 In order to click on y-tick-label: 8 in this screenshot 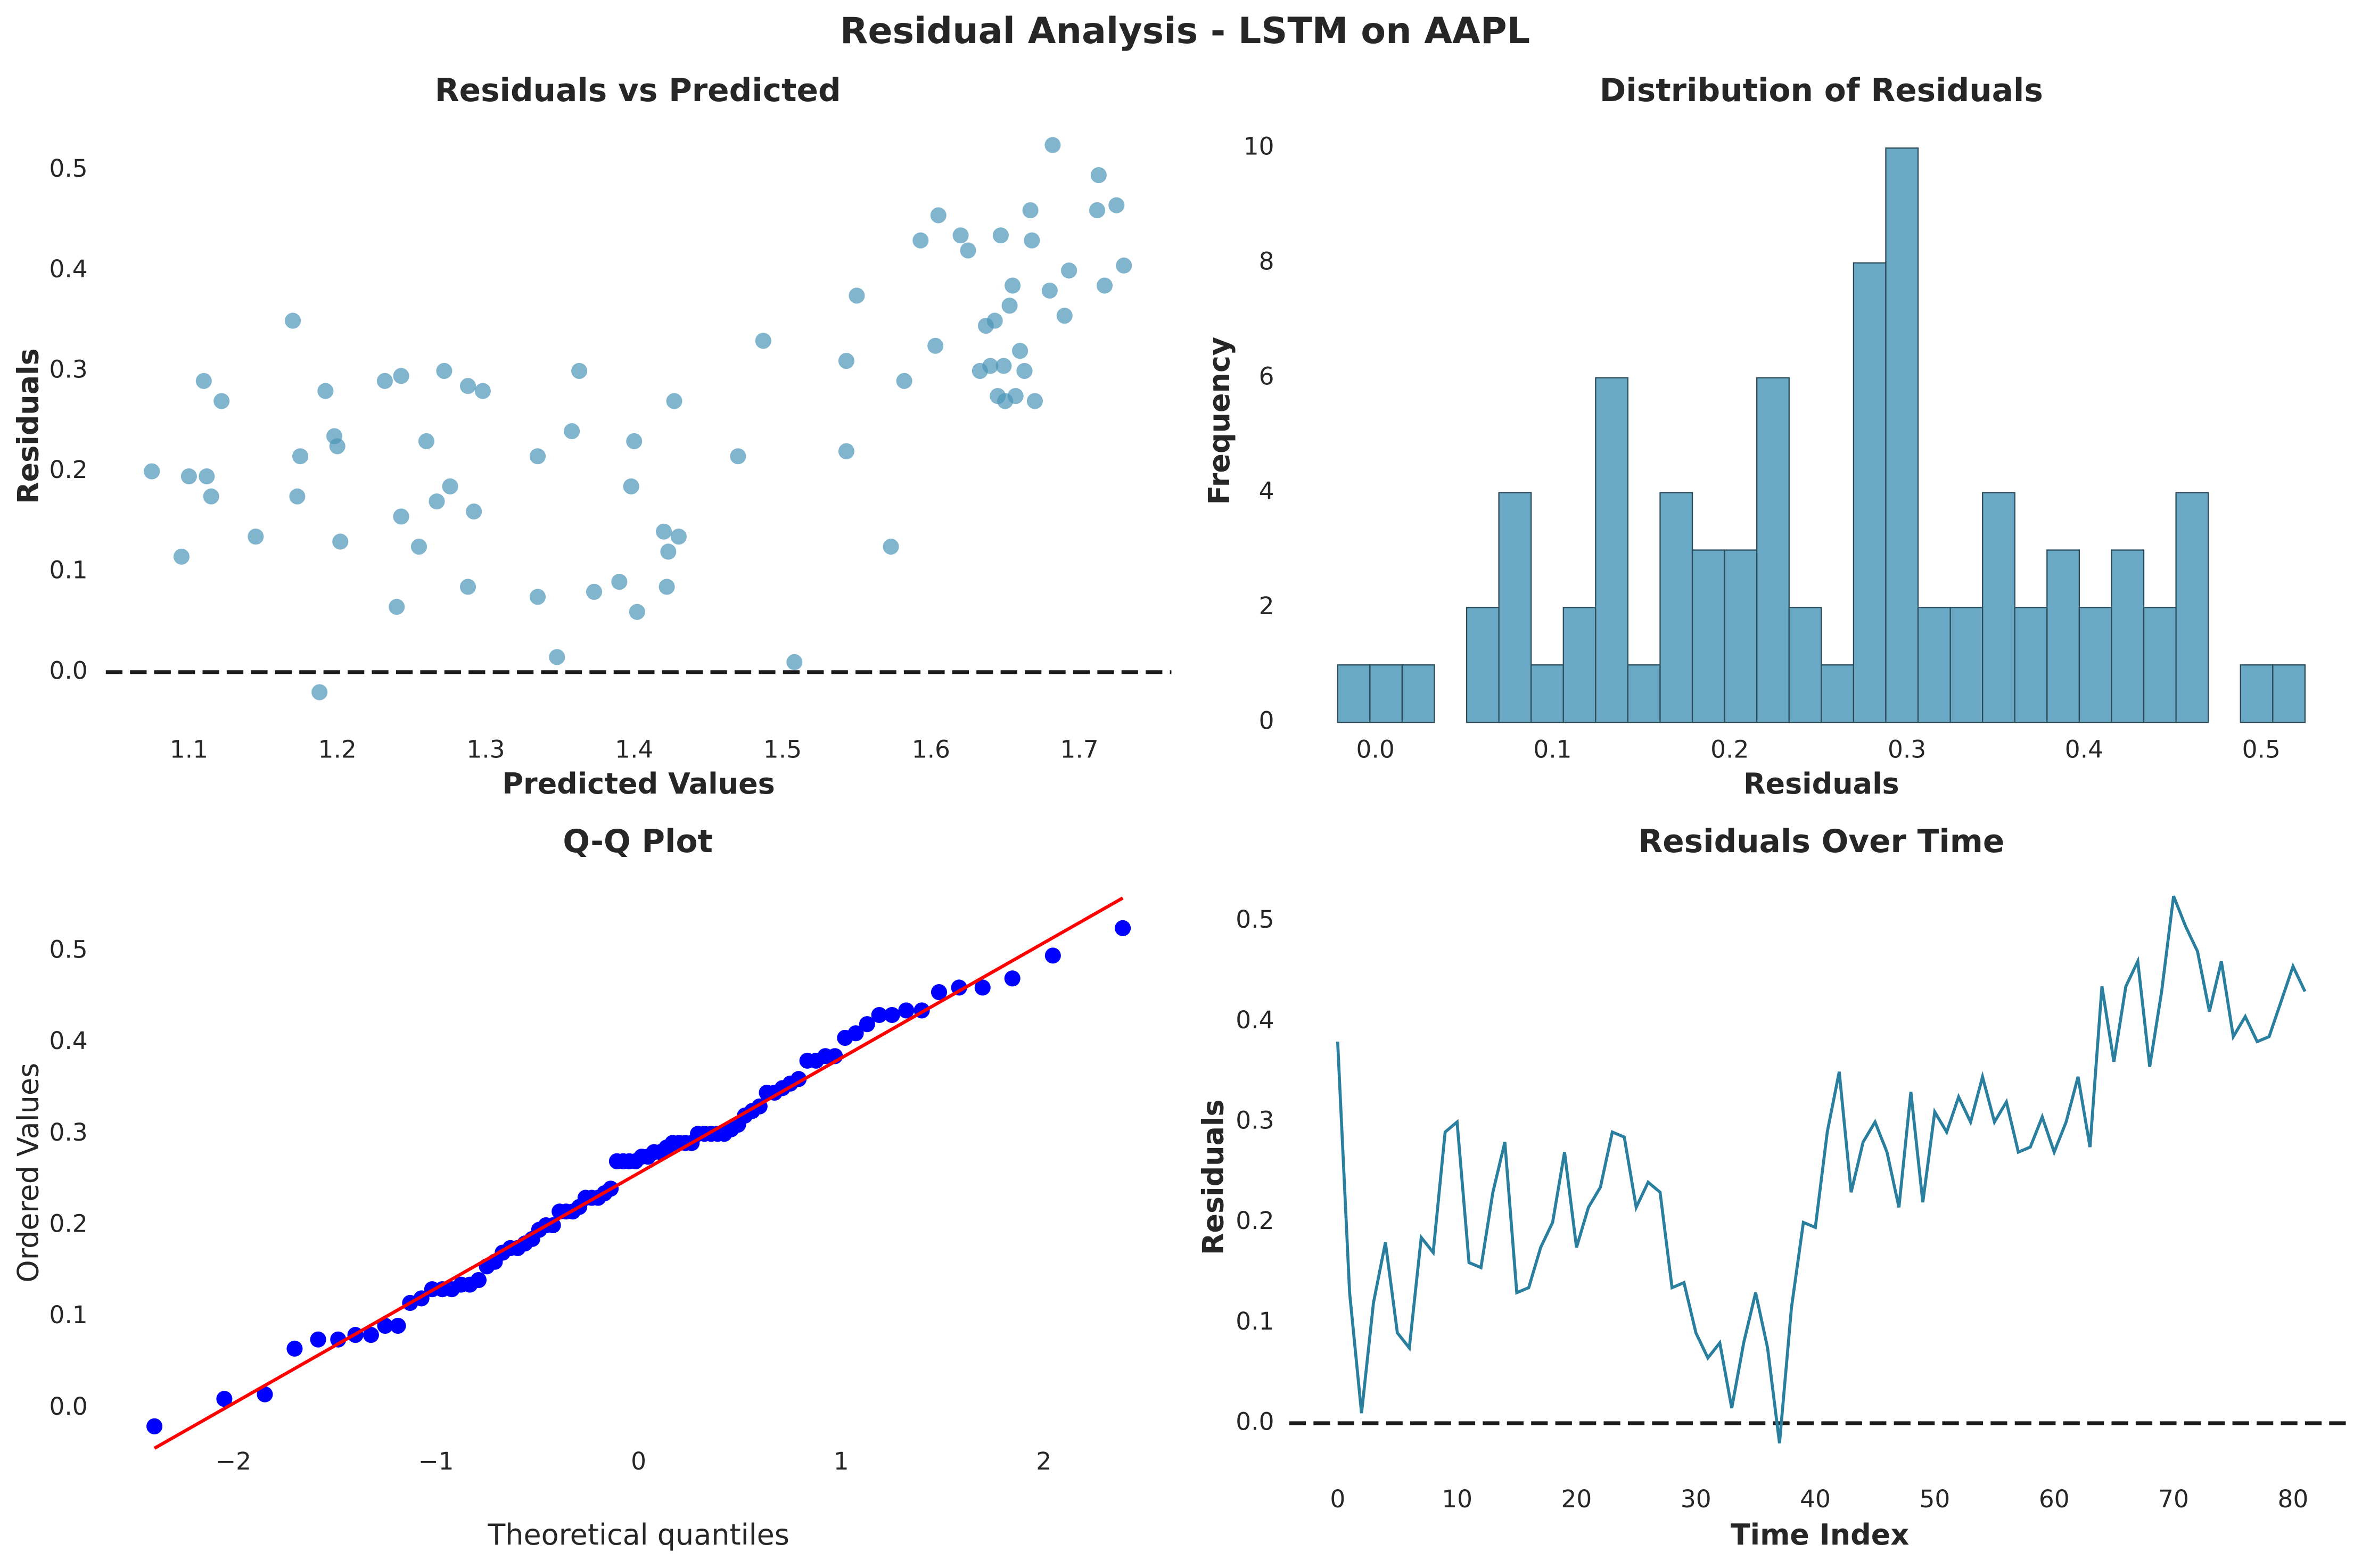, I will do `click(1267, 261)`.